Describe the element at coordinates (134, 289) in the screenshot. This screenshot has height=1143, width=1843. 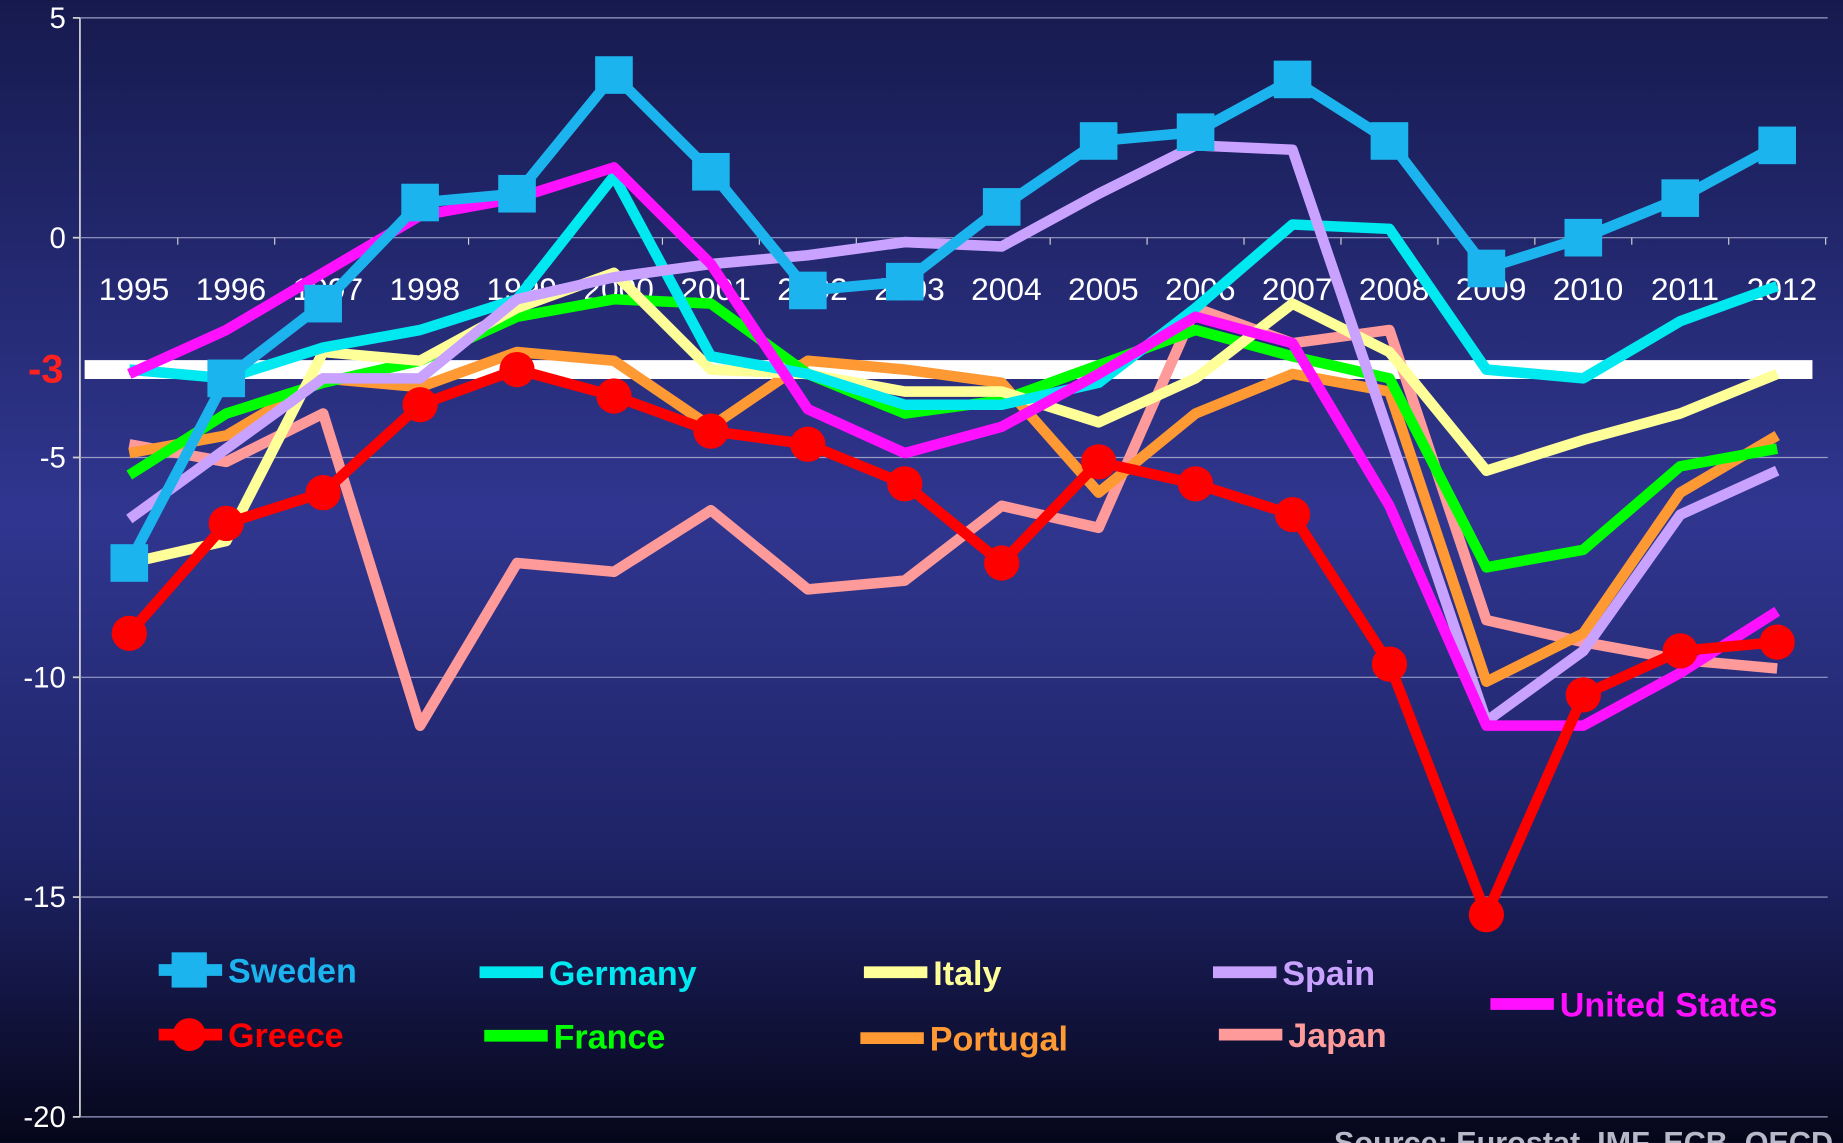
I see `x-tick-label: 1995` at that location.